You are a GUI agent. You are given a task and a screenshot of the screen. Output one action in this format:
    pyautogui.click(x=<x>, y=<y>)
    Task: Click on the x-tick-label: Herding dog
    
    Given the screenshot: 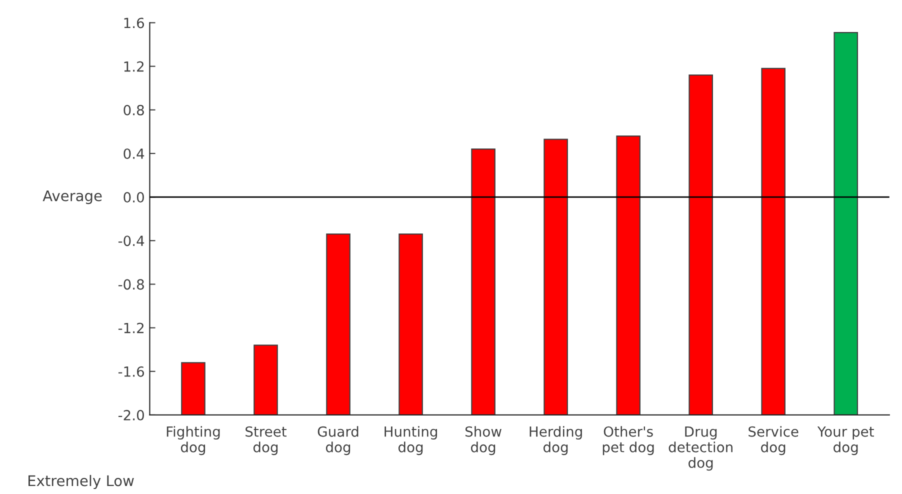 What is the action you would take?
    pyautogui.click(x=556, y=441)
    